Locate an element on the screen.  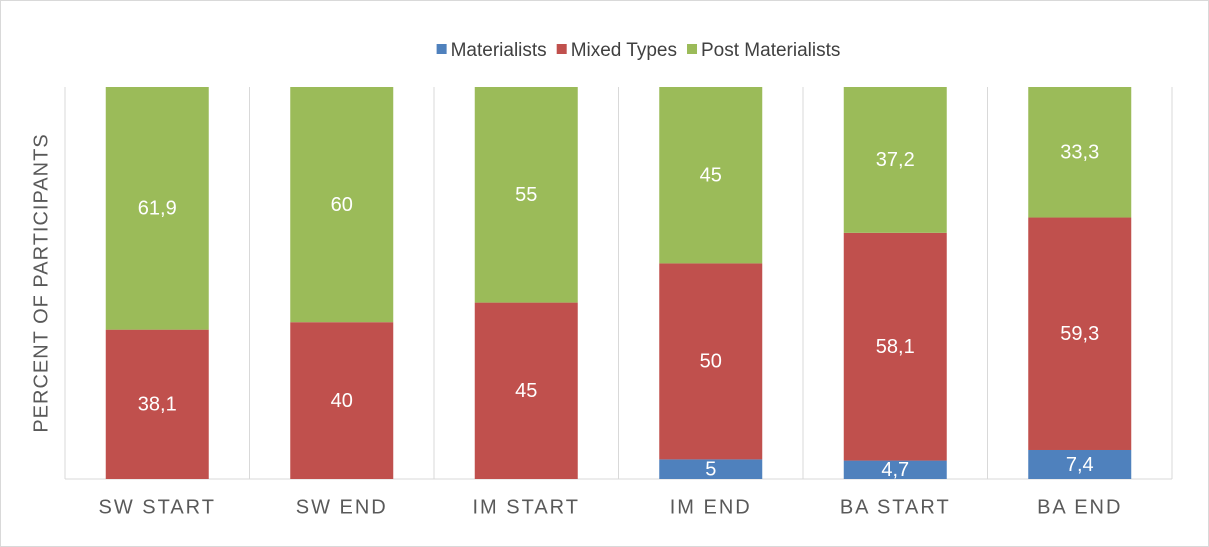
data-label: 60 is located at coordinates (342, 205).